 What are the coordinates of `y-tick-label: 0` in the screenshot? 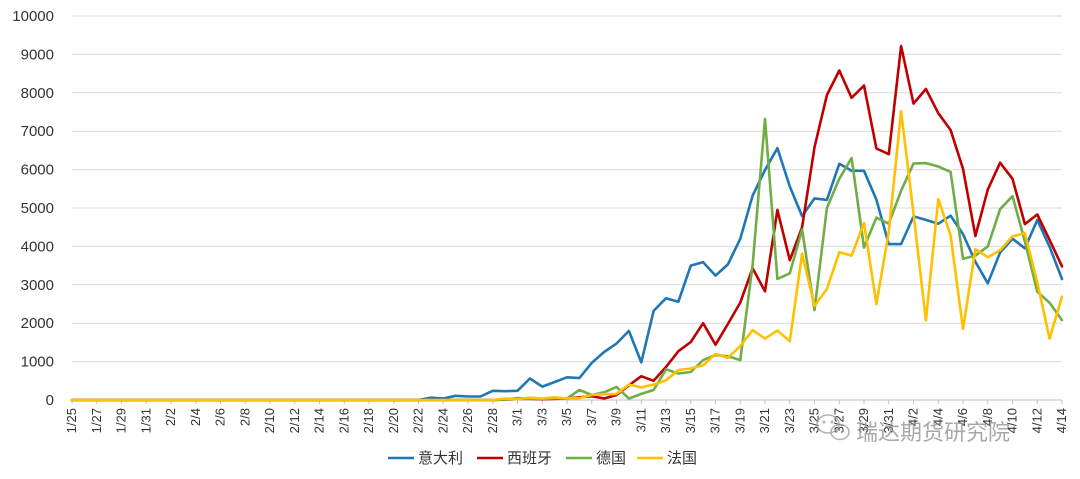 It's located at (50, 400).